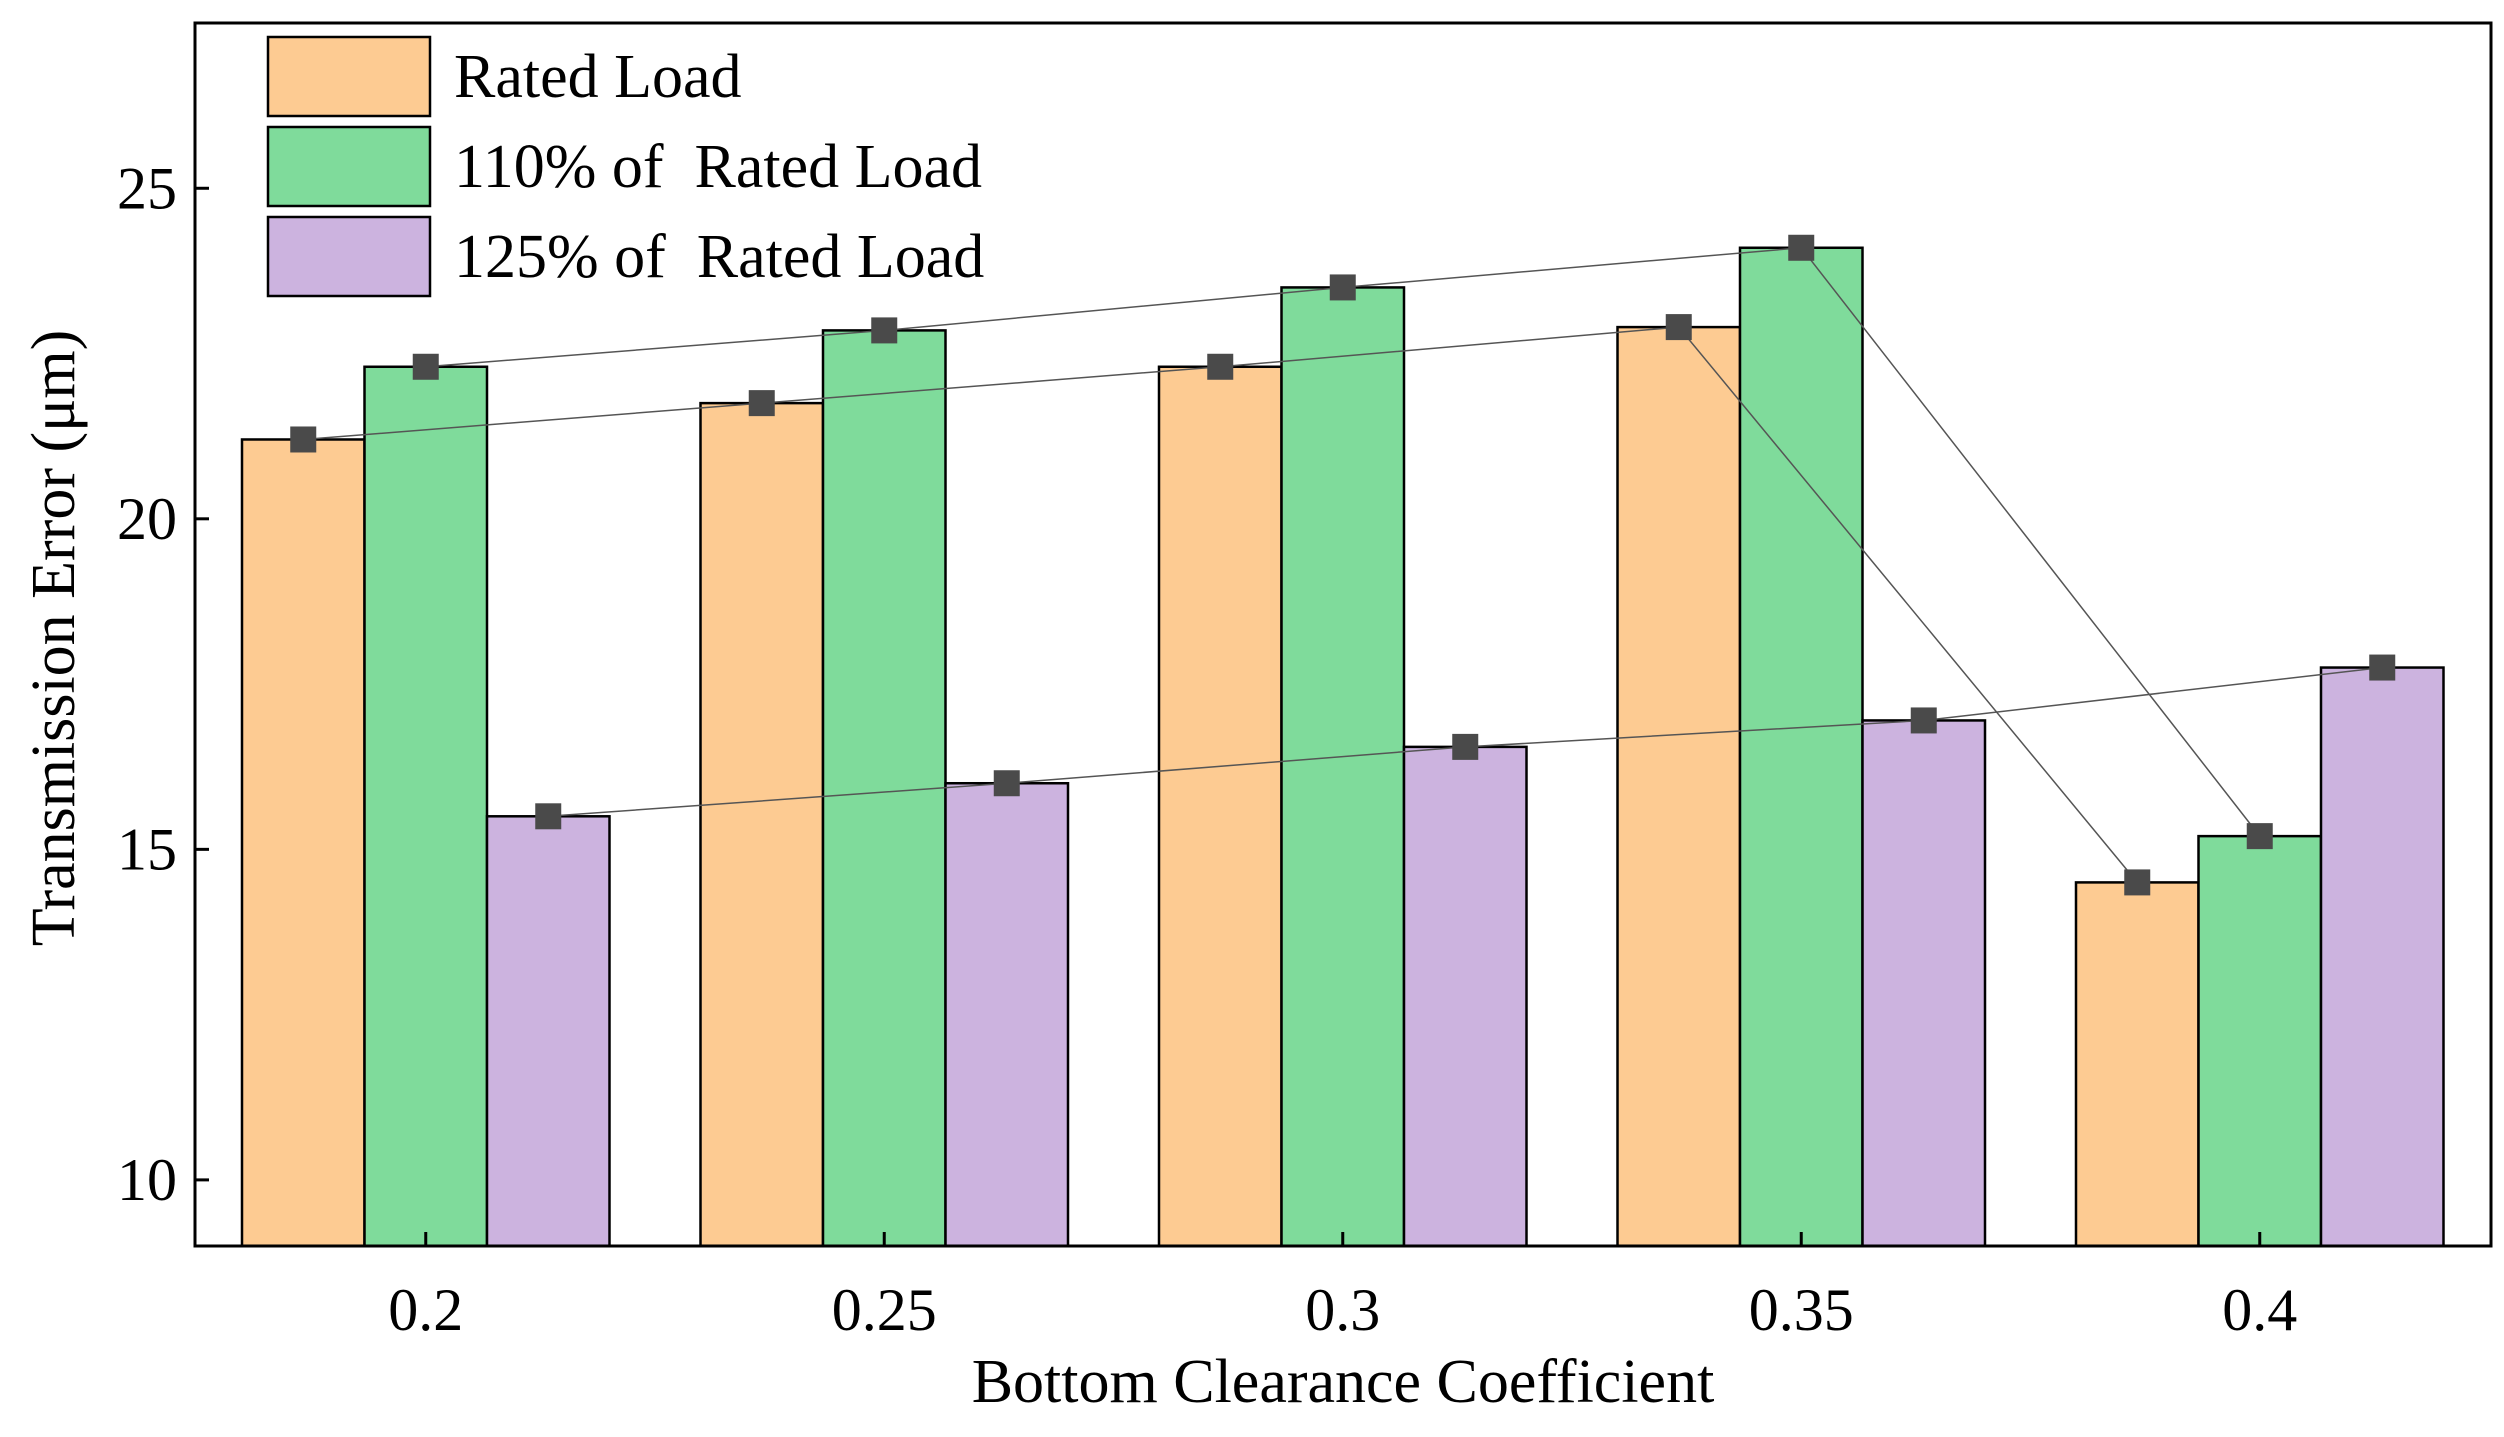  Describe the element at coordinates (761, 403) in the screenshot. I see `marker-rated-load-0.25` at that location.